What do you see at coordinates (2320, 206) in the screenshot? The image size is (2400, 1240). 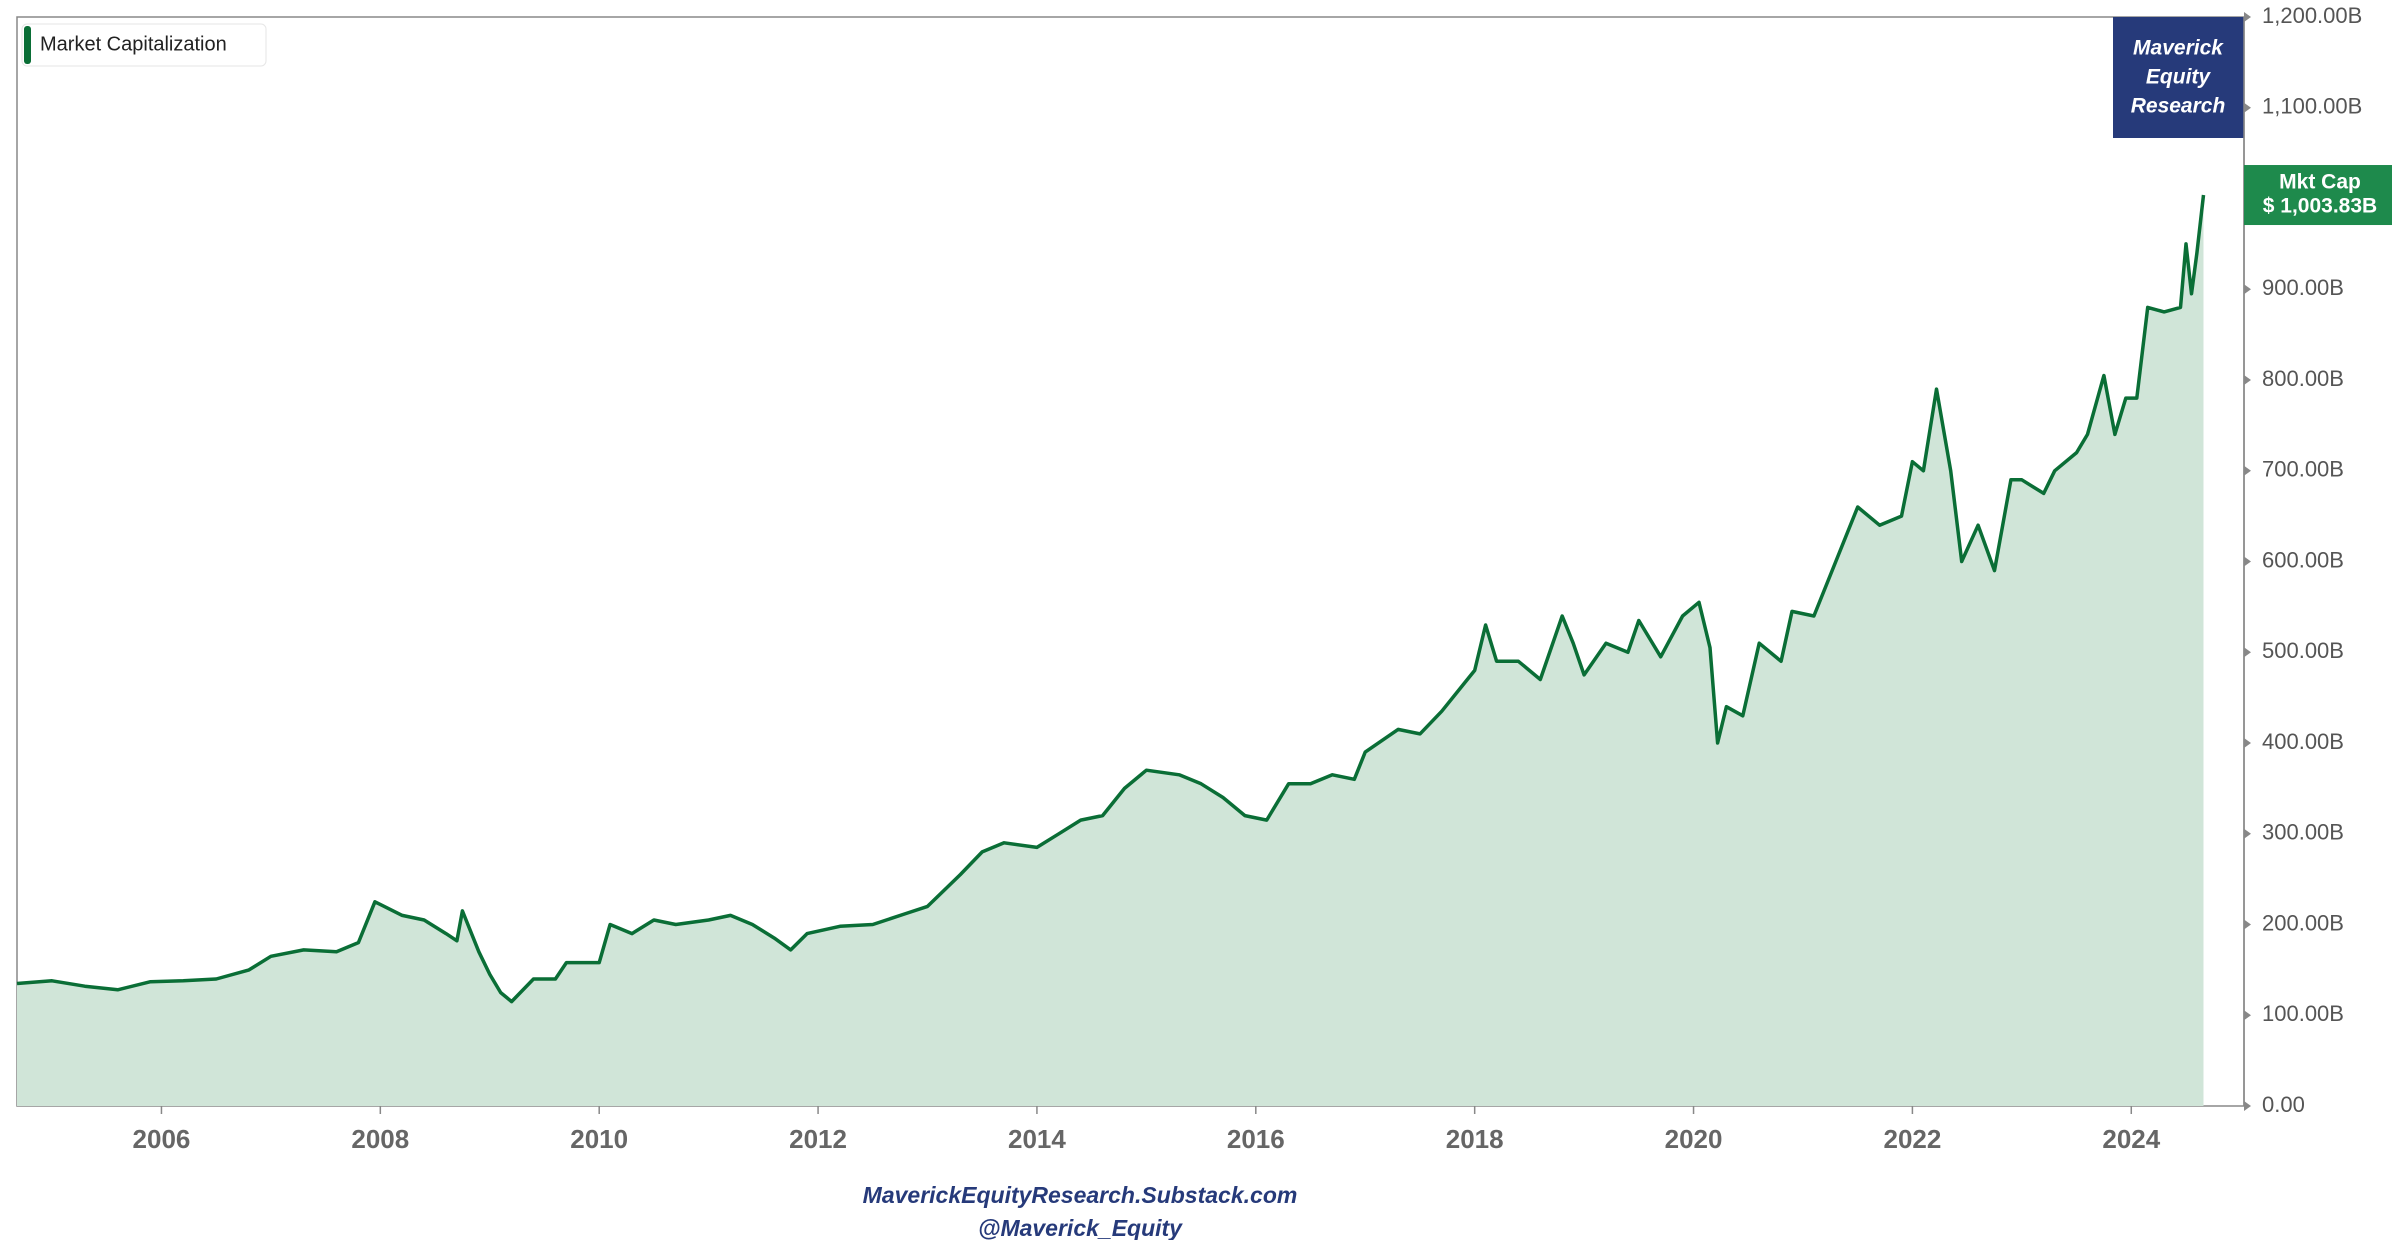 I see `last-value-label: $ 1,003.83B` at bounding box center [2320, 206].